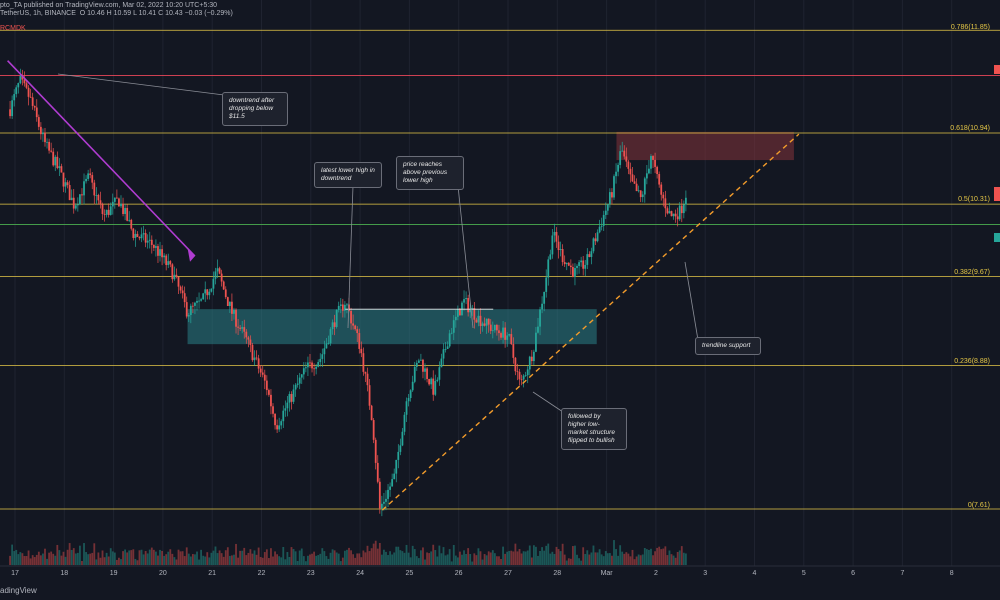 This screenshot has height=600, width=1000. I want to click on x-tick-label: 8, so click(951, 573).